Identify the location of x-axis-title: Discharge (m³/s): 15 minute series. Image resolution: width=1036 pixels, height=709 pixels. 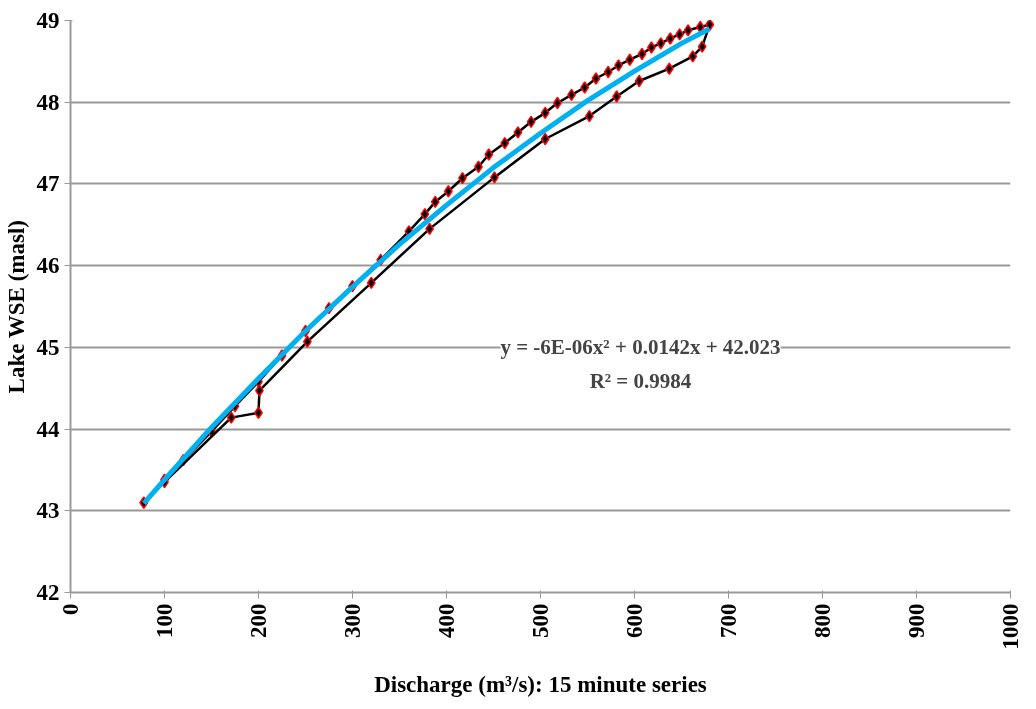
(540, 685).